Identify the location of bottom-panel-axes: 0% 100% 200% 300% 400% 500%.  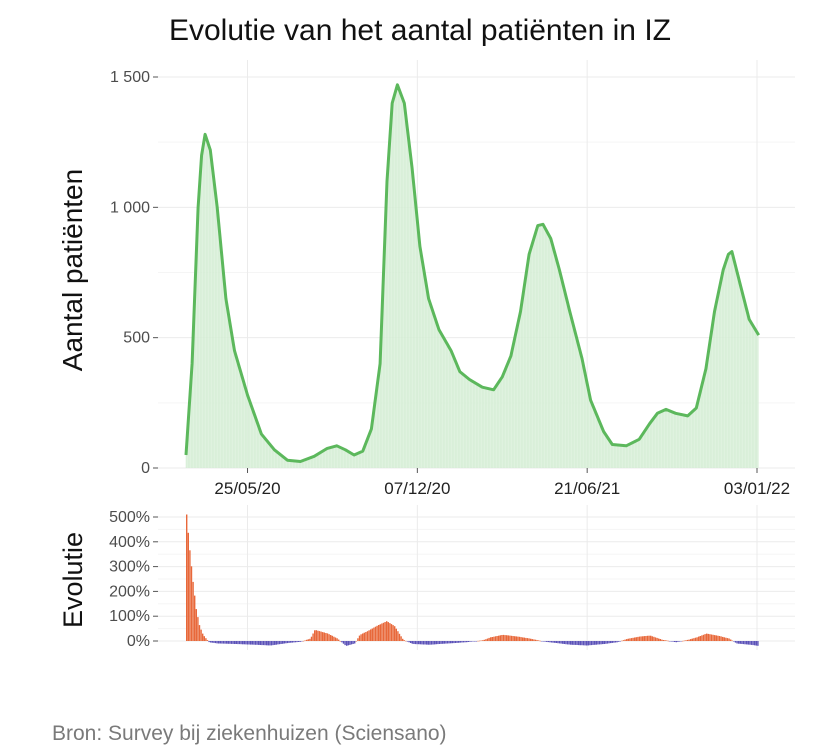
(133, 579).